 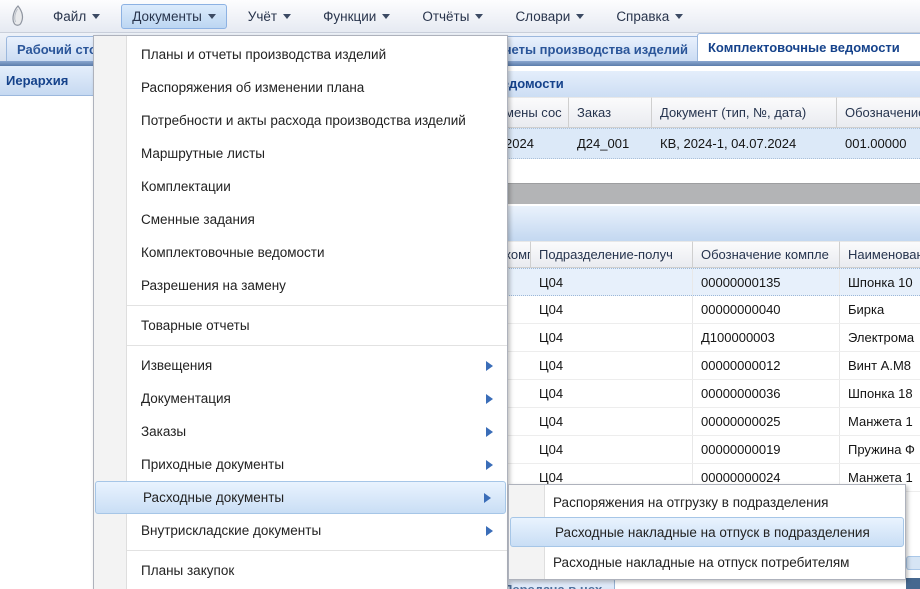 I want to click on tab-label: Передача в цех, so click(x=552, y=585).